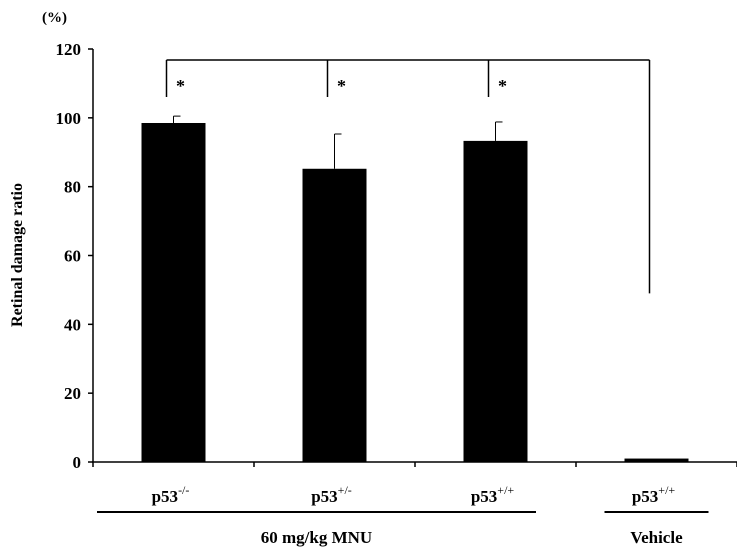  I want to click on y-axis-label: Retinal damage ratio, so click(17, 255).